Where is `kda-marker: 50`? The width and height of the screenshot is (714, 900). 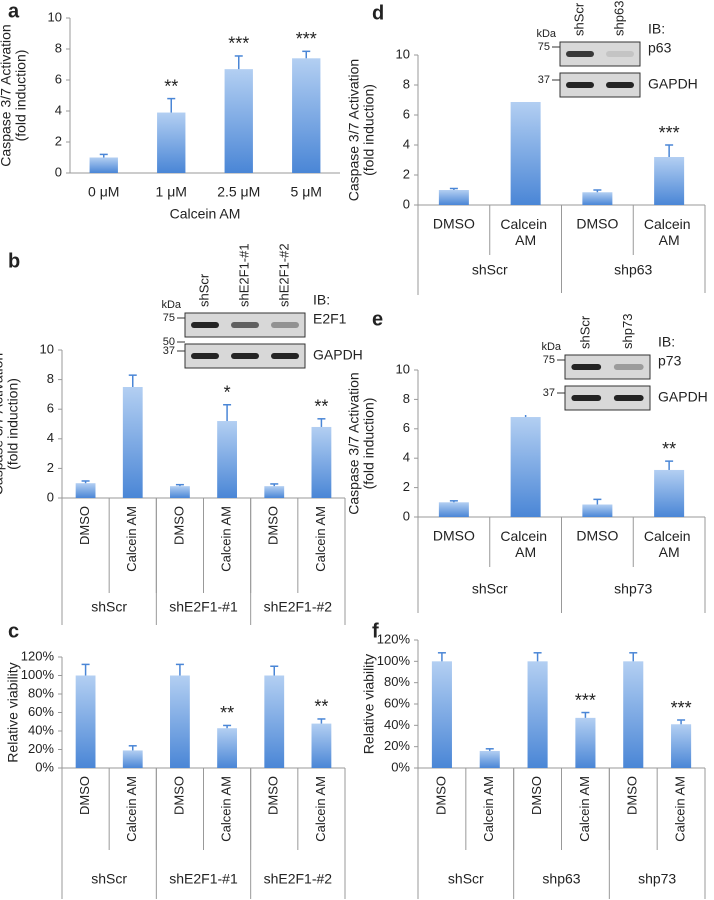
kda-marker: 50 is located at coordinates (169, 342).